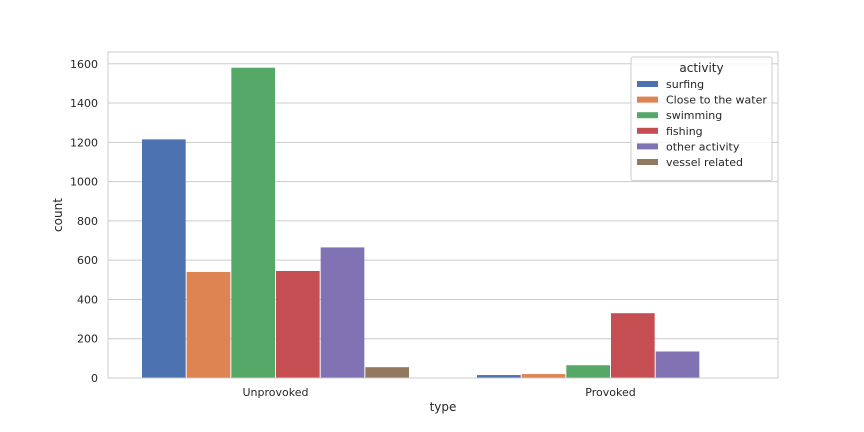  Describe the element at coordinates (543, 376) in the screenshot. I see `bar-close-to-the-water-provoked` at that location.